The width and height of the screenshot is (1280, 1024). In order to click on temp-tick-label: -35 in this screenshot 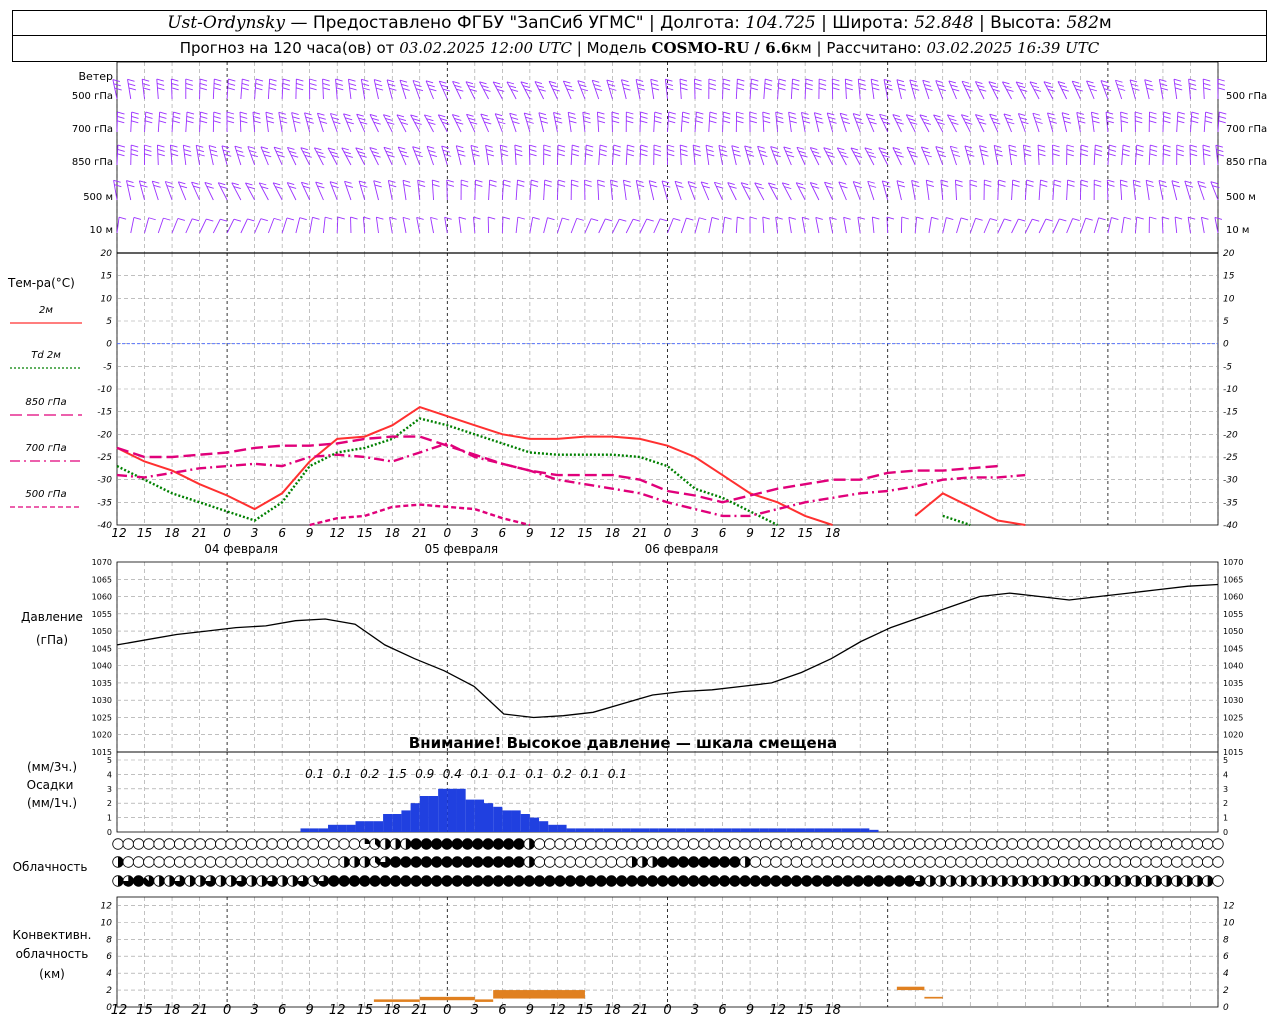, I will do `click(104, 503)`.